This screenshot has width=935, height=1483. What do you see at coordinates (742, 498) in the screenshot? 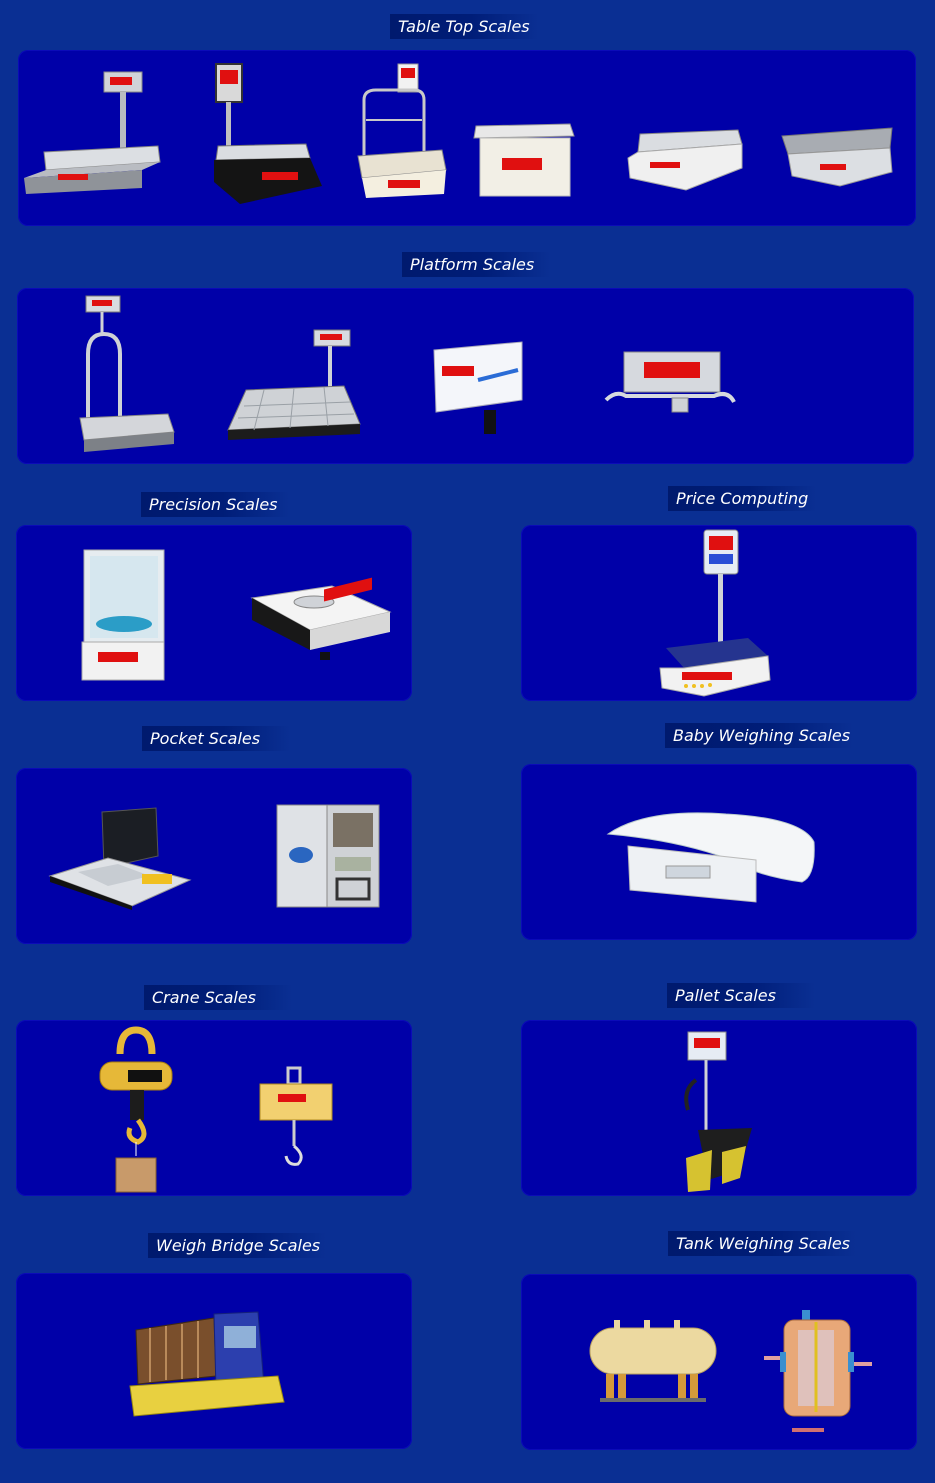
I see `section-title-price-computing: Price Computing` at bounding box center [742, 498].